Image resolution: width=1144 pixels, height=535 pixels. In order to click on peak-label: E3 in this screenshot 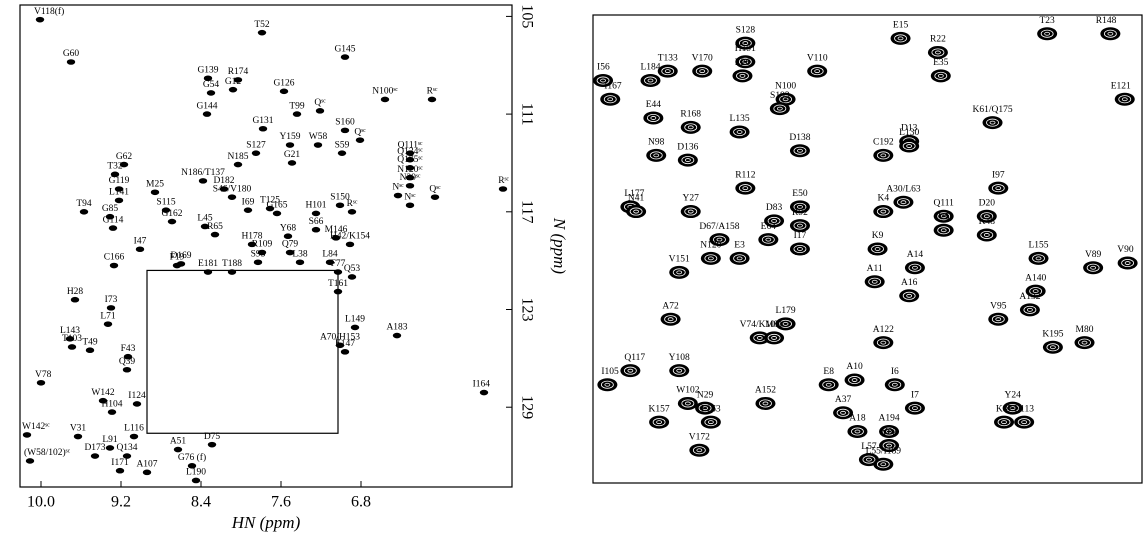, I will do `click(739, 246)`.